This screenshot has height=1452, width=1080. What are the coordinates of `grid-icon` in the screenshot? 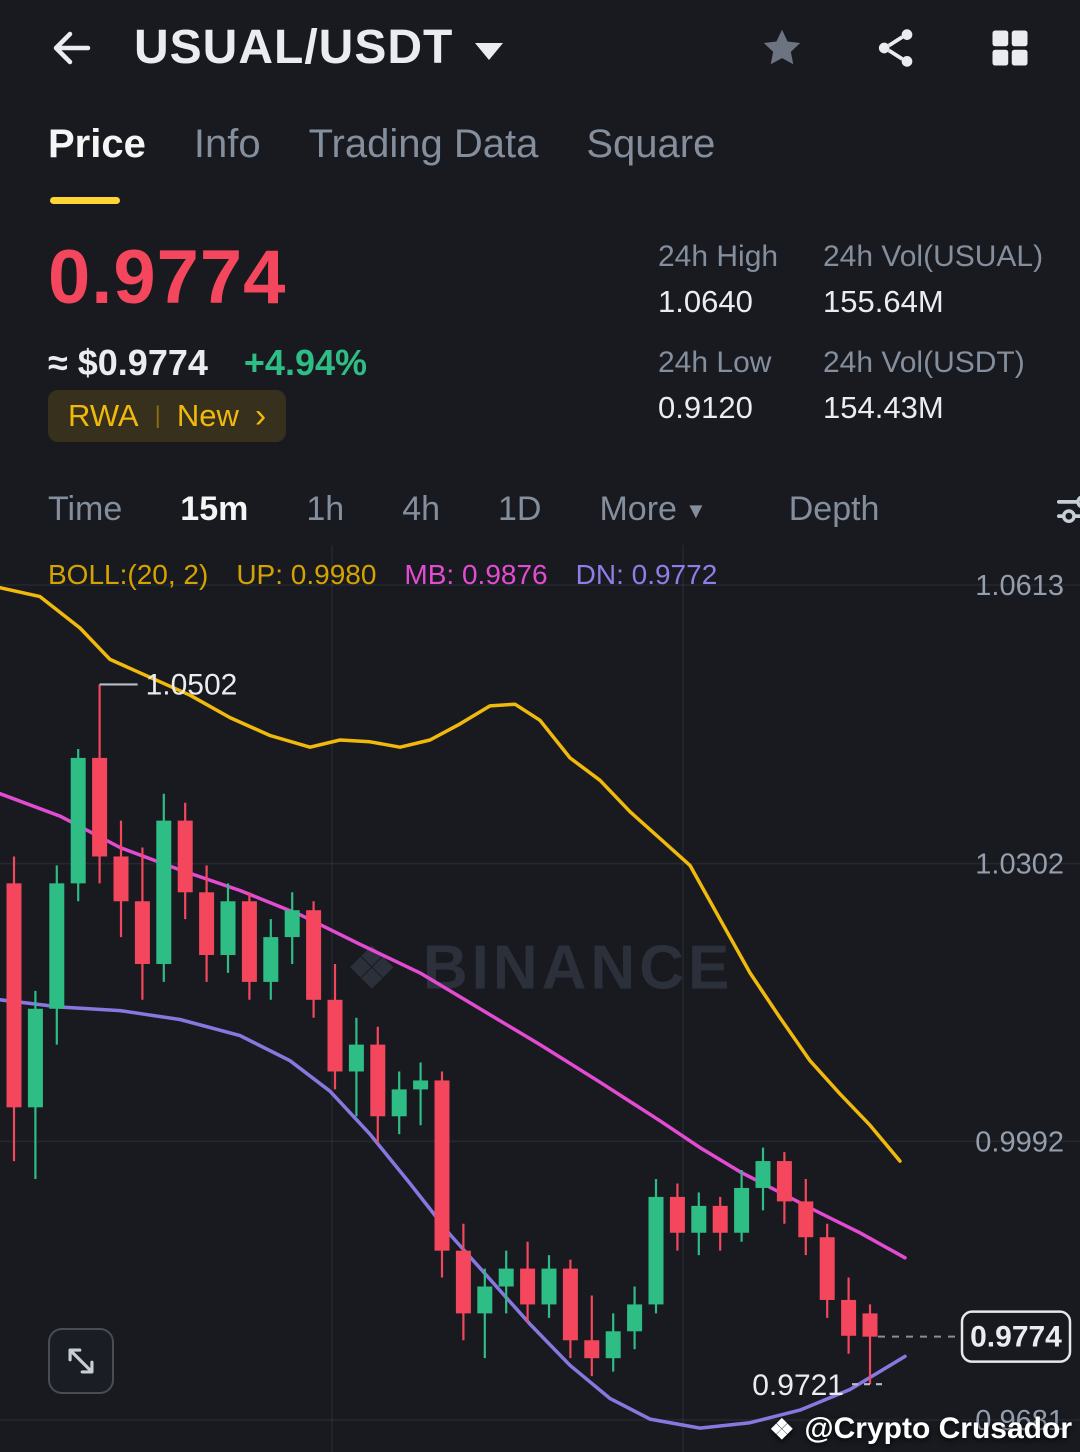 It's located at (1010, 47).